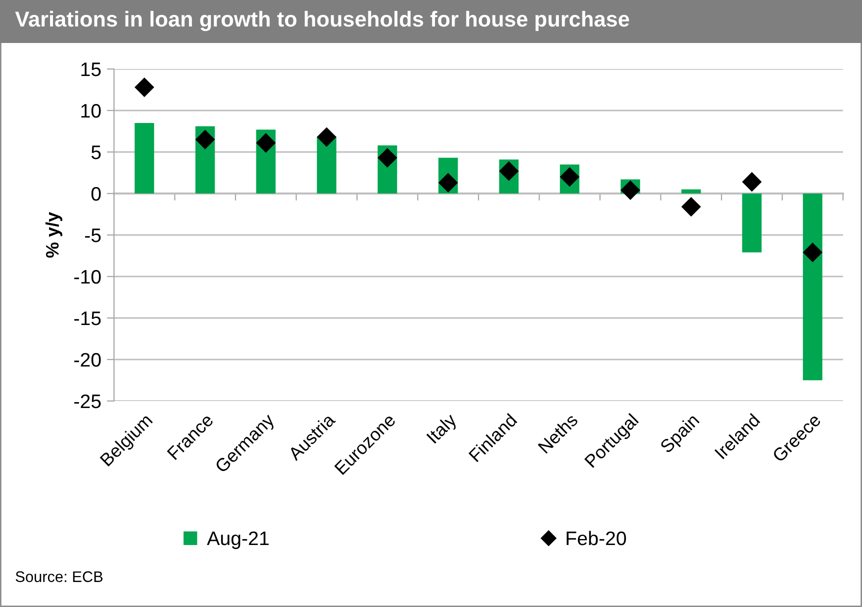  I want to click on y-tick-label: -5, so click(93, 235).